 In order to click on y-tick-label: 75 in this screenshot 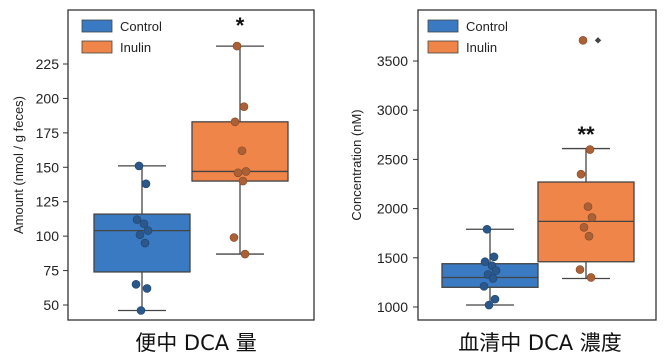, I will do `click(51, 271)`.